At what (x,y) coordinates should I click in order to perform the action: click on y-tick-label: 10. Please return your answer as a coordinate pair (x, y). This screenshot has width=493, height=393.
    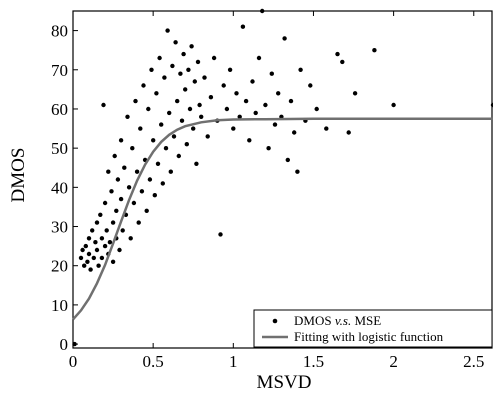
    Looking at the image, I should click on (59, 305).